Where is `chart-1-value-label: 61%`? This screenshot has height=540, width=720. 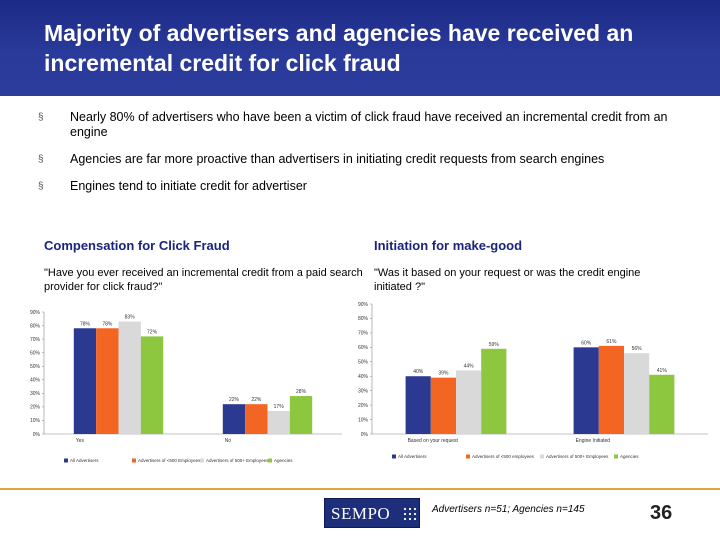
chart-1-value-label: 61% is located at coordinates (611, 342).